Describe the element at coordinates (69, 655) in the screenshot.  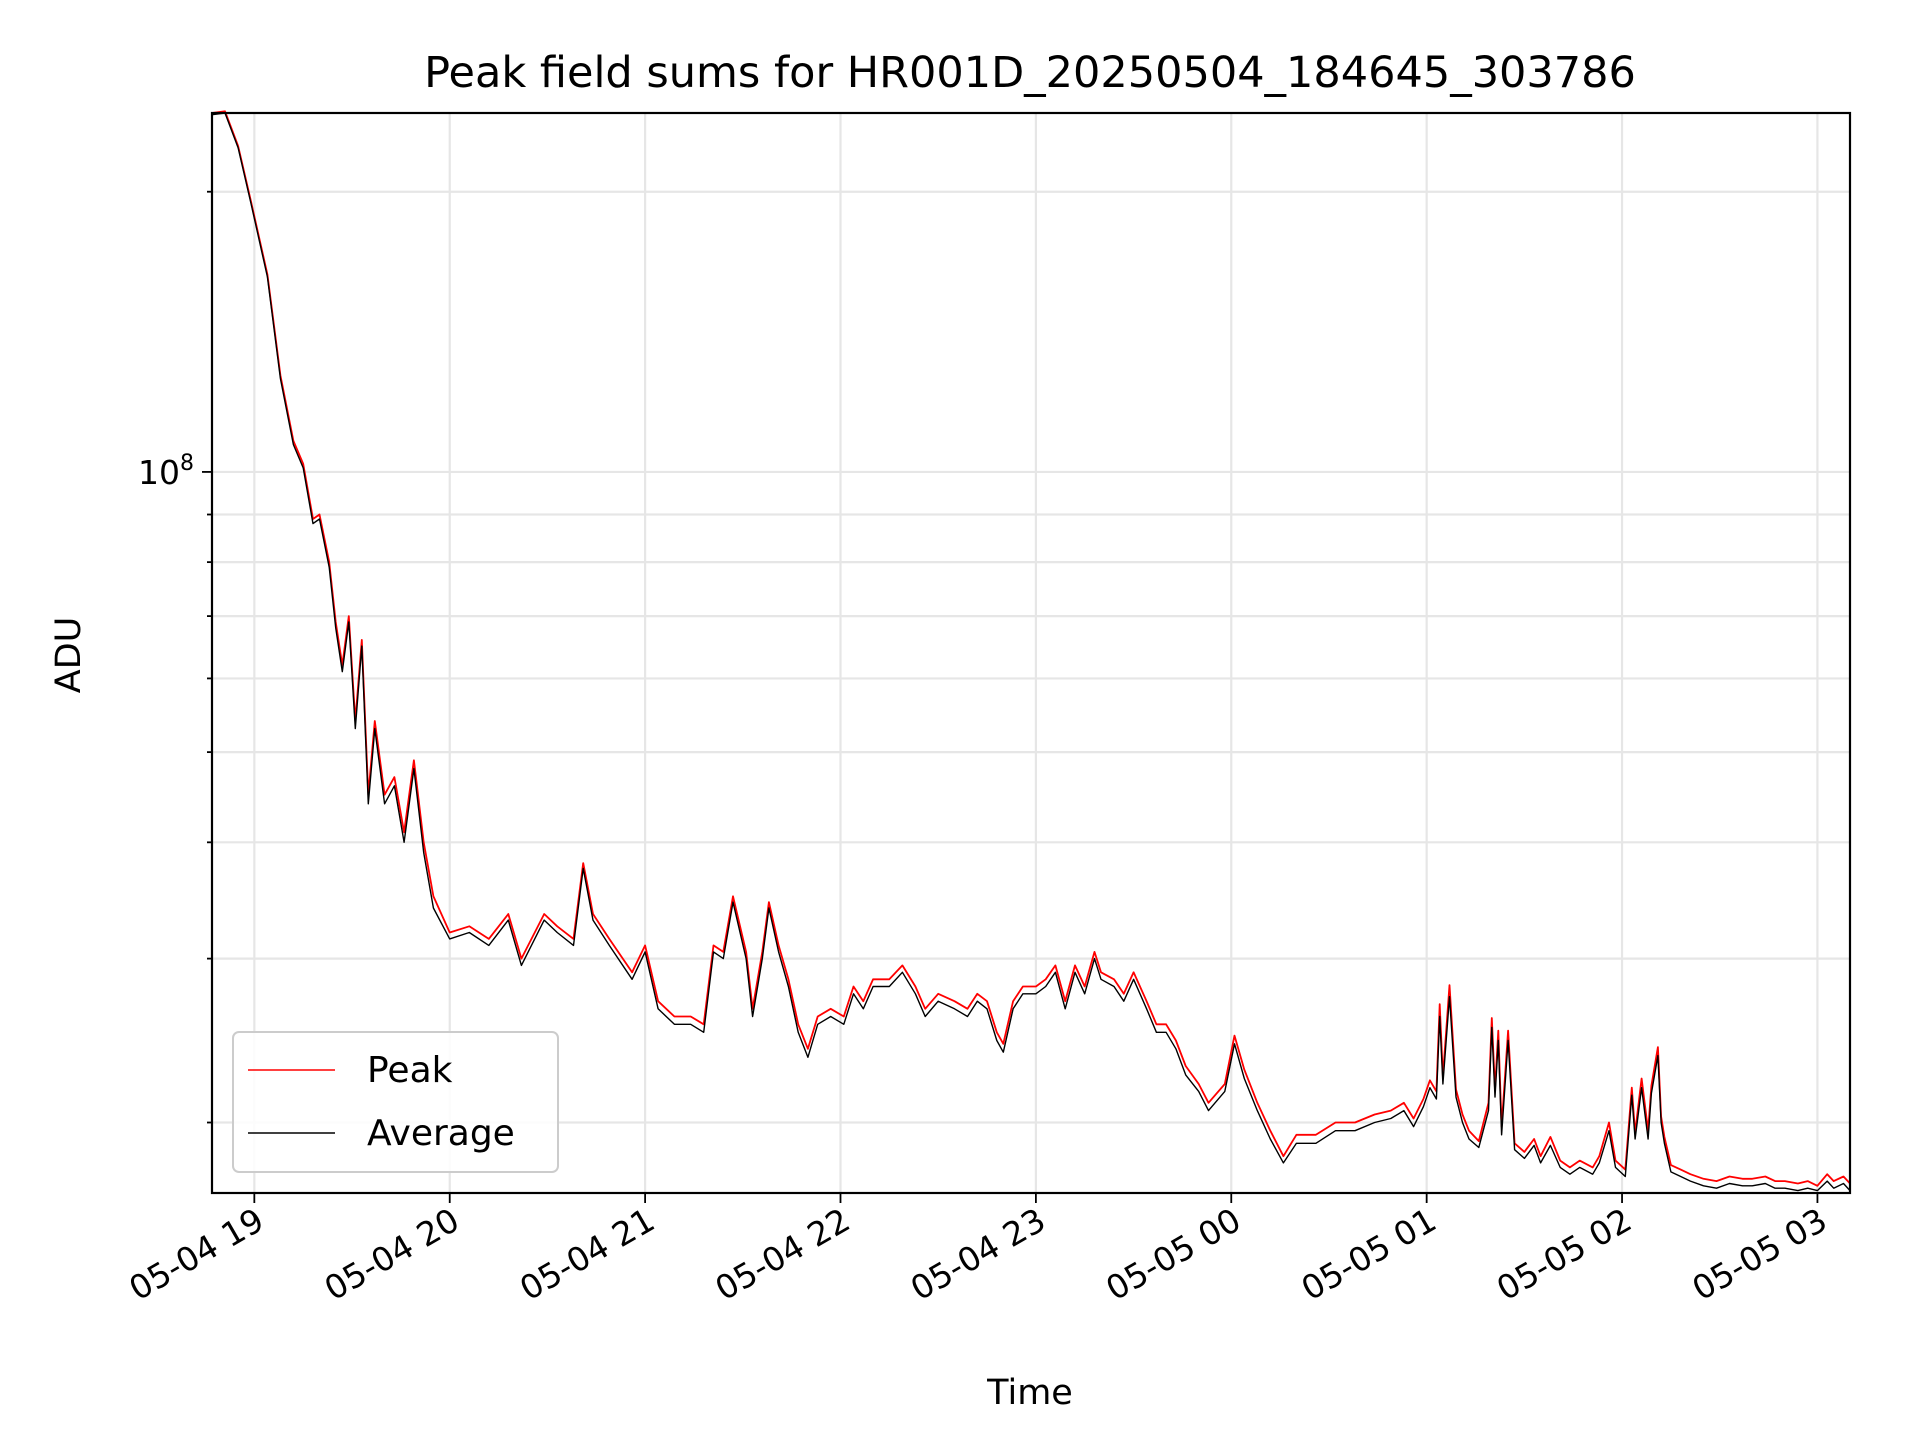
I see `y-axis-label: ADU` at that location.